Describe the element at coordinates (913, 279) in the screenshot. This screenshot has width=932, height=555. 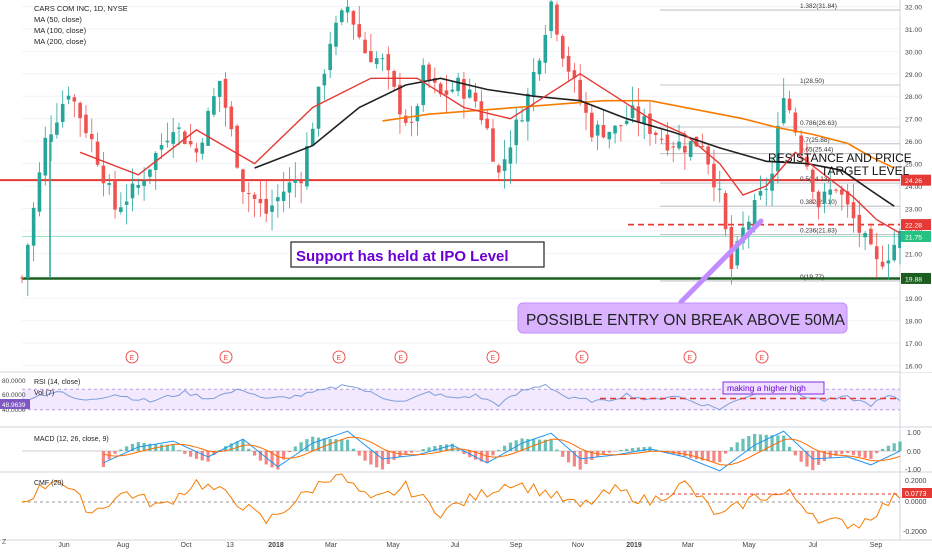
I see `price-badge-label: 19.88` at that location.